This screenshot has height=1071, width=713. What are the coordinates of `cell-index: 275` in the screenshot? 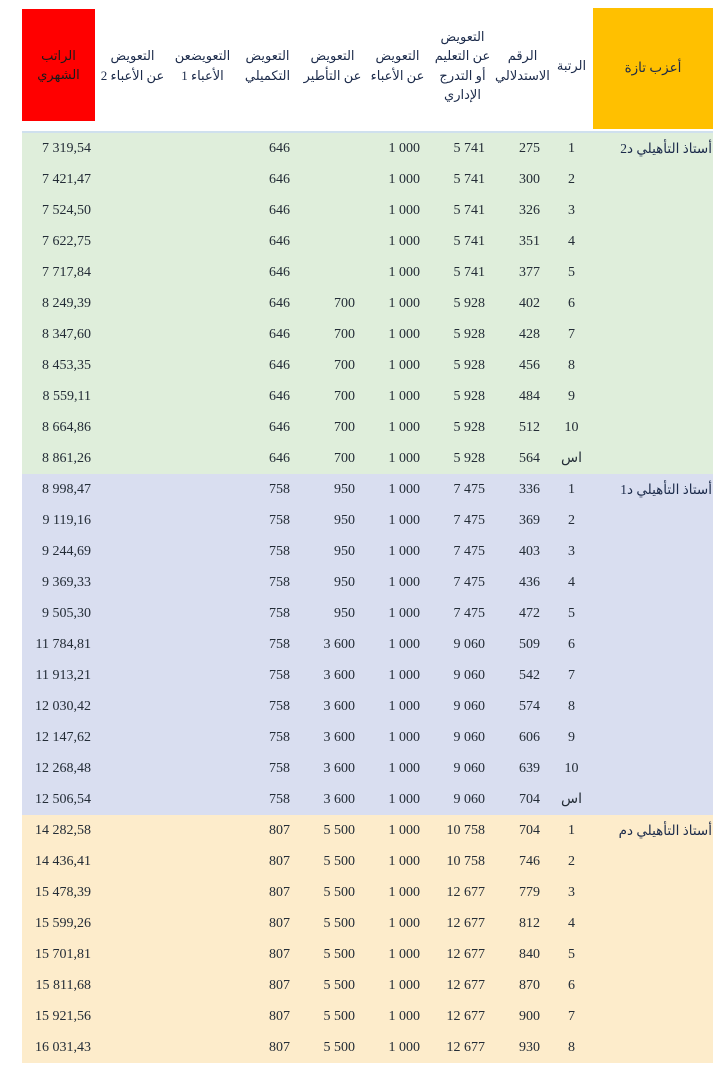 It's located at (529, 148).